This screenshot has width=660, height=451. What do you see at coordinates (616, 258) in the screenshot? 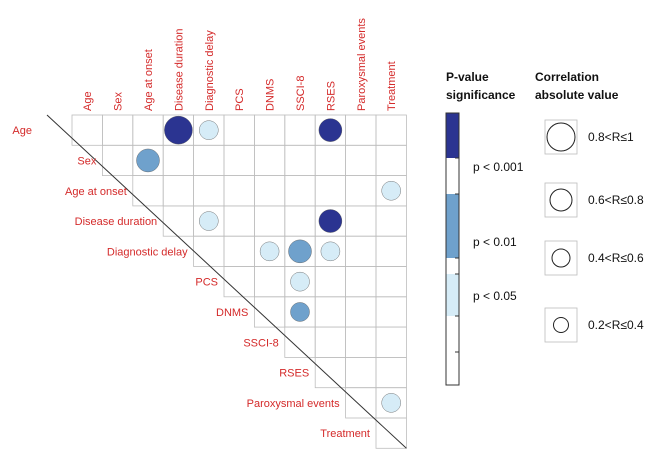
I see `correlation-legend-label: 0.4<R≤0.6` at bounding box center [616, 258].